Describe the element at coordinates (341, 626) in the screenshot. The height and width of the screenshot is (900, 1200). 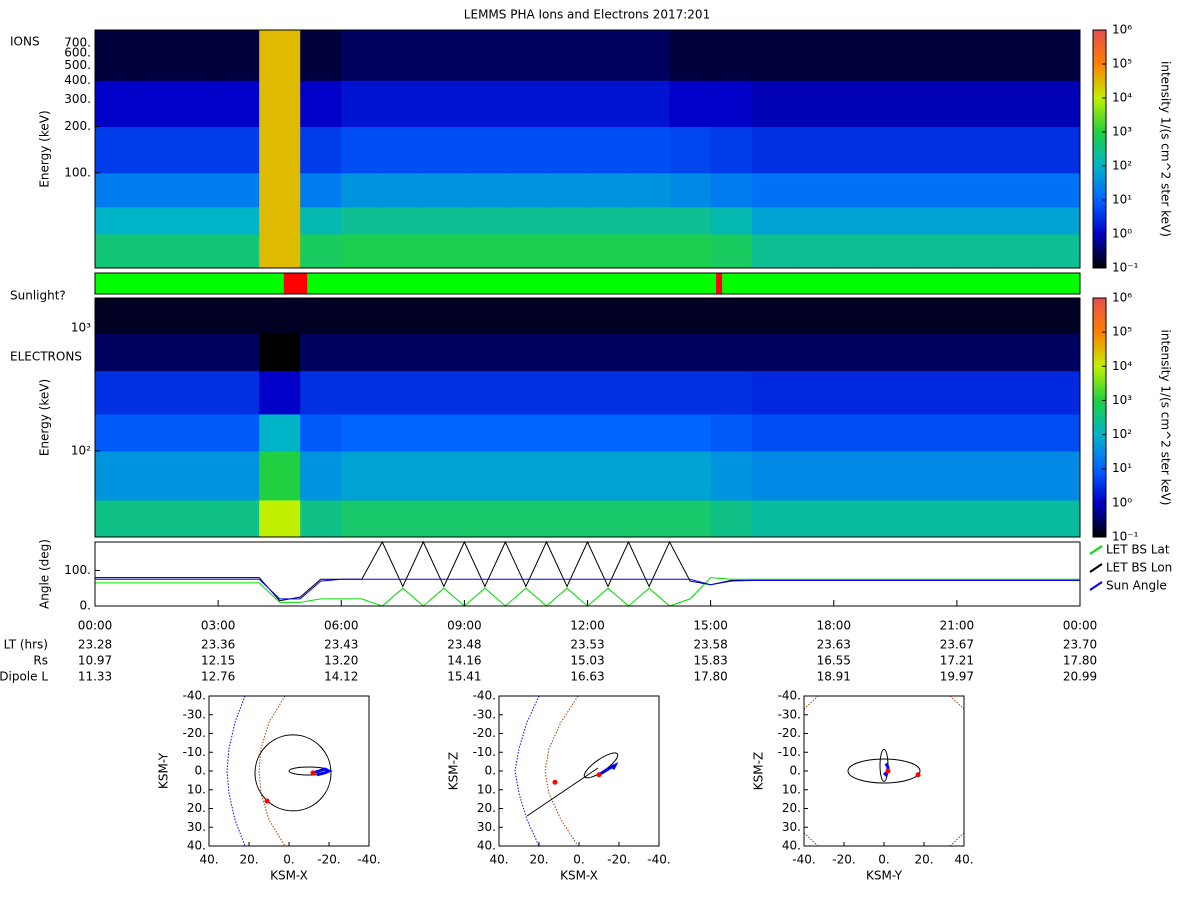
I see `x-tick-label: 06:00` at that location.